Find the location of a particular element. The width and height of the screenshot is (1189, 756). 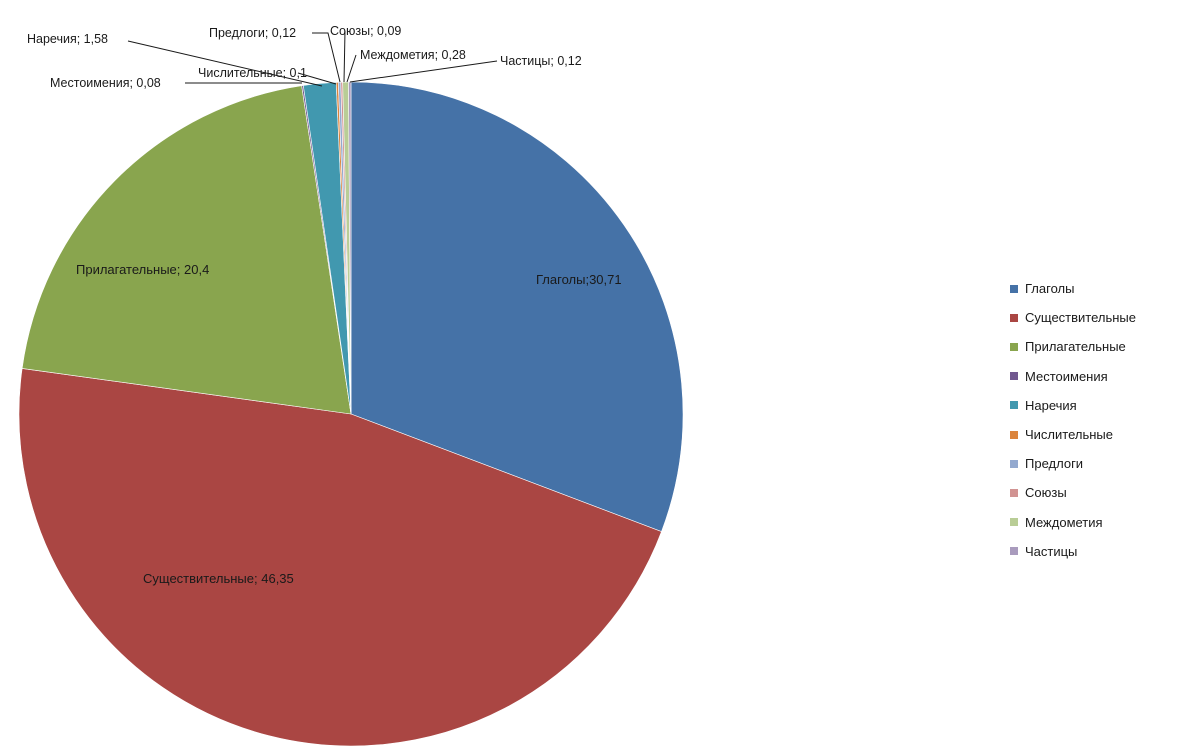

label-chastitsy: Частицы; 0,12 is located at coordinates (541, 61).